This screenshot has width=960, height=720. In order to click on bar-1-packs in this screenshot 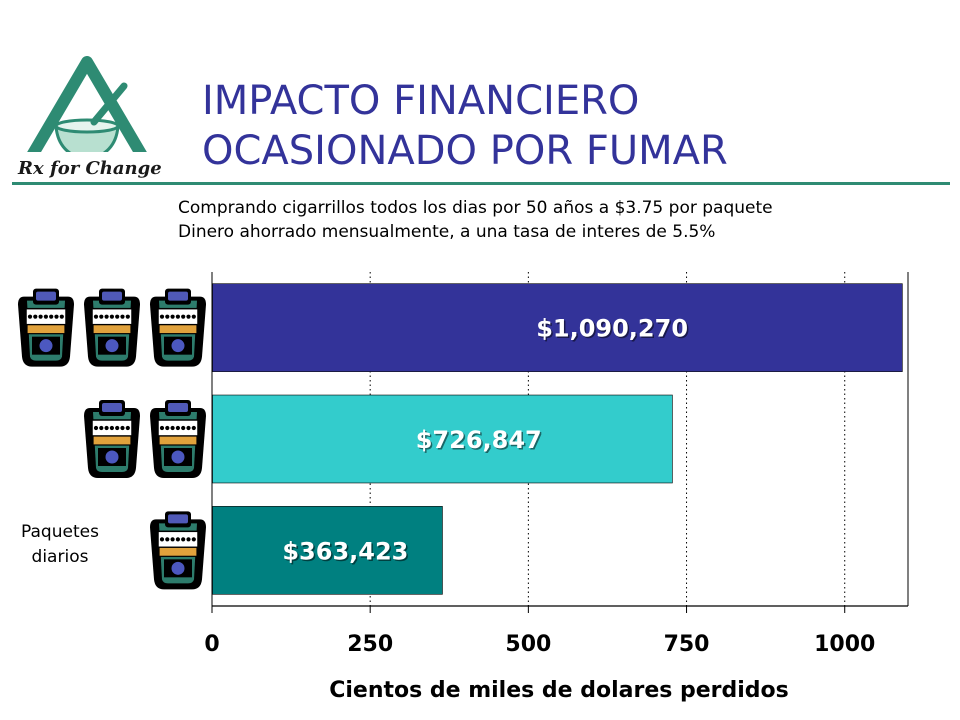, I will do `click(327, 550)`.